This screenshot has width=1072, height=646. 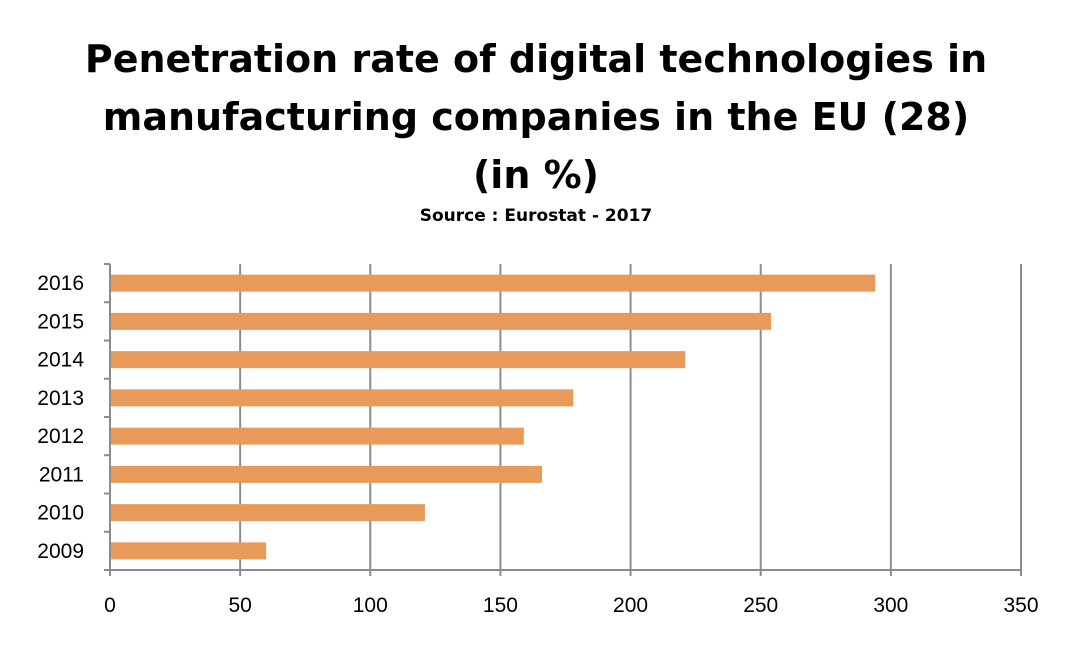 I want to click on bar-2010, so click(x=268, y=513).